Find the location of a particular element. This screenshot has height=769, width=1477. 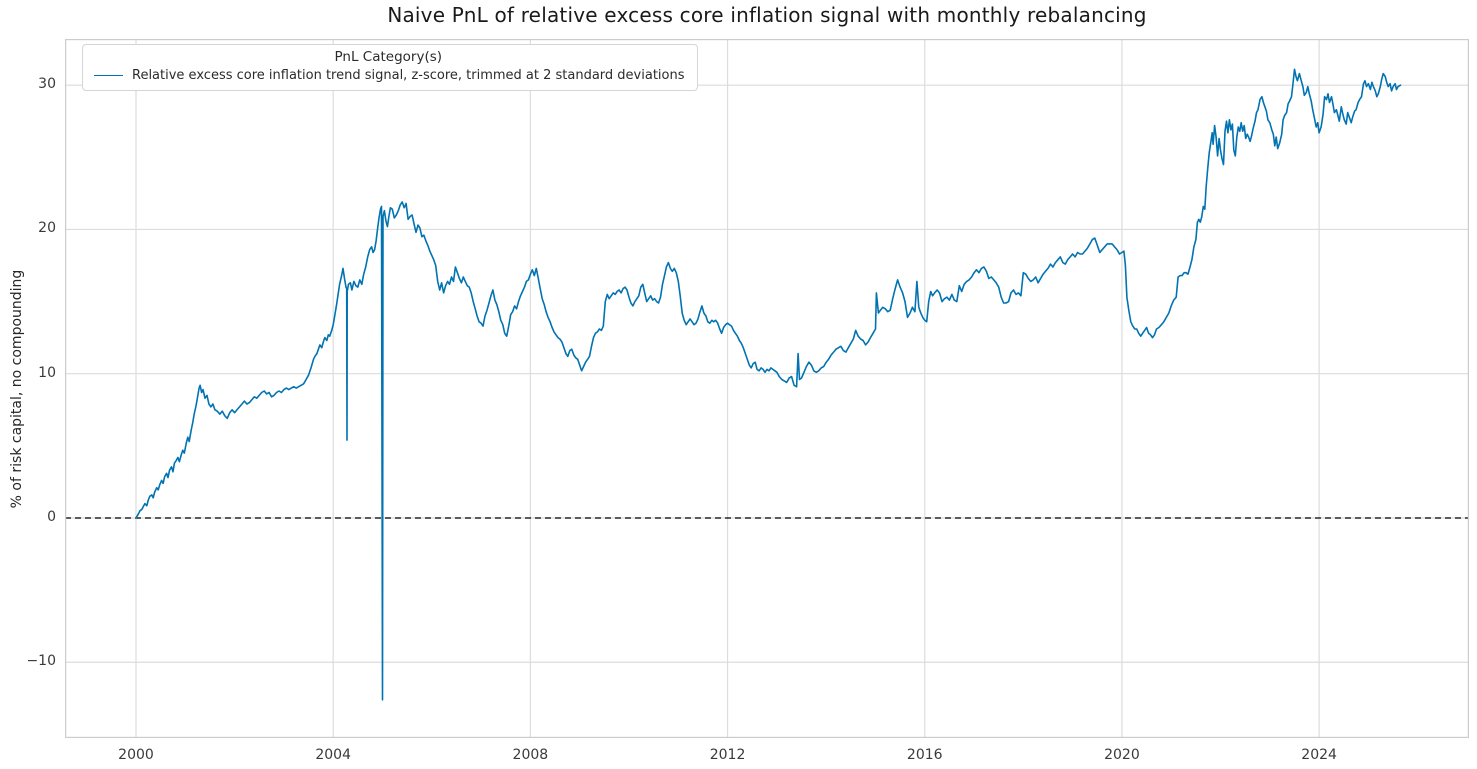

y-tick-label: 0 is located at coordinates (51, 516).